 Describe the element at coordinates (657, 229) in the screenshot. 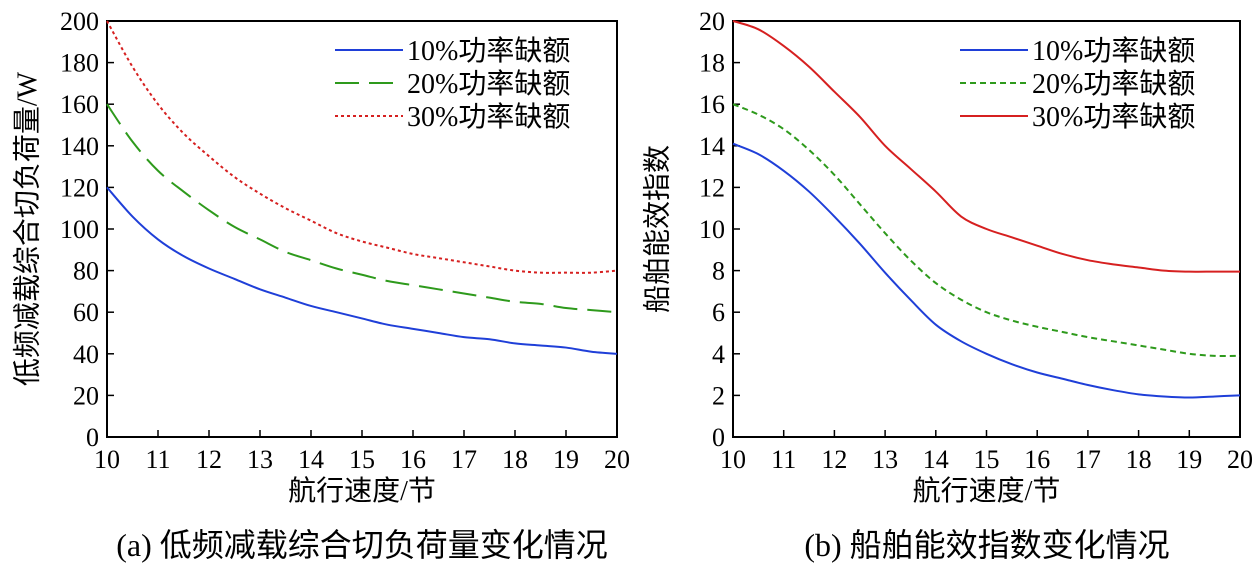

I see `panel-b-y-axis-title: 船舶能效指数` at that location.